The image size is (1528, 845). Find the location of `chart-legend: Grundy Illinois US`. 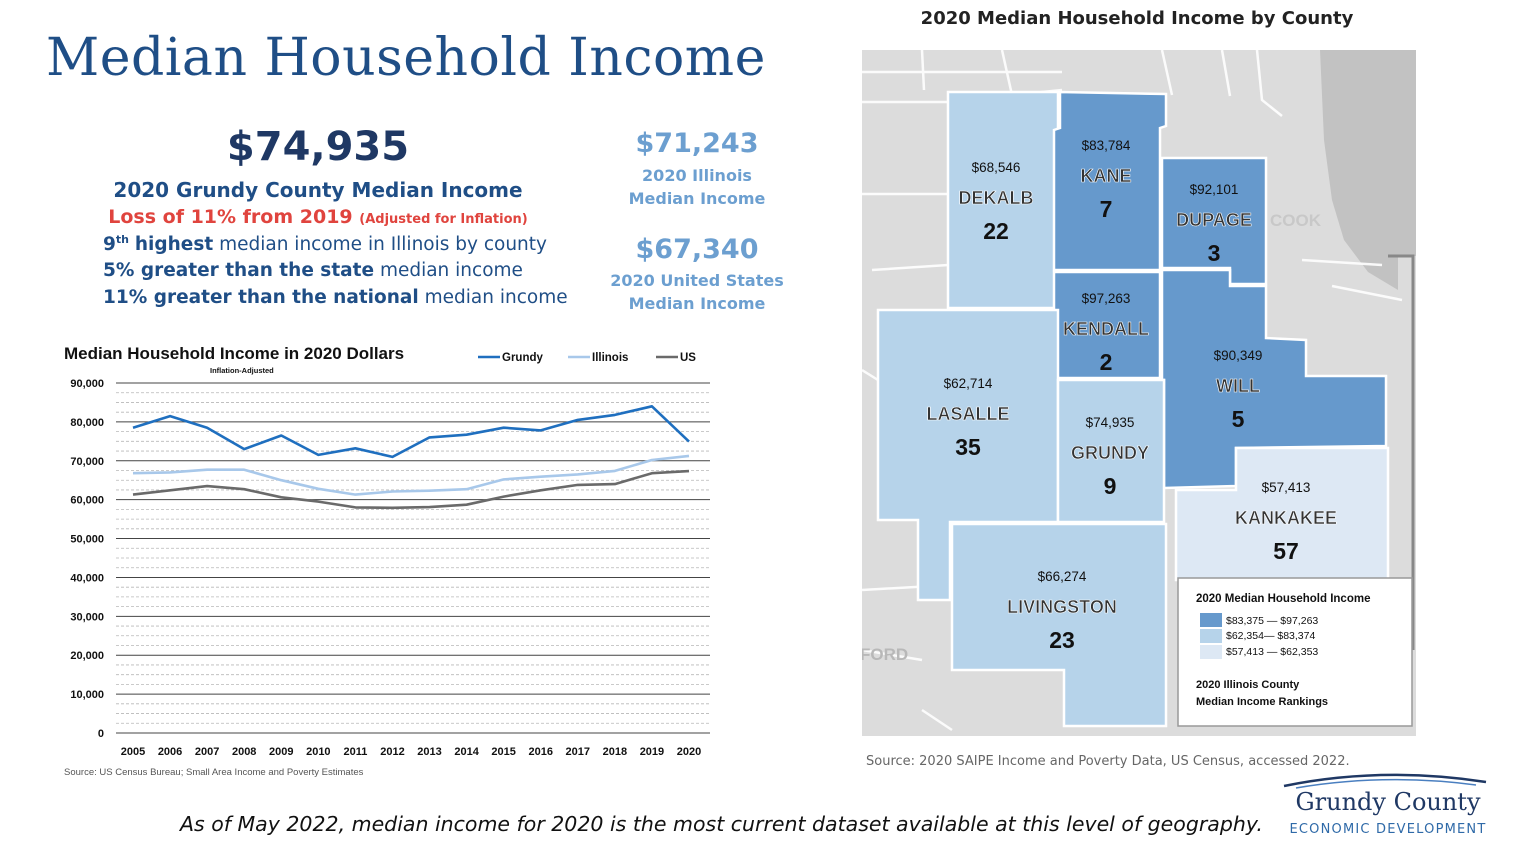

chart-legend: Grundy Illinois US is located at coordinates (587, 358).